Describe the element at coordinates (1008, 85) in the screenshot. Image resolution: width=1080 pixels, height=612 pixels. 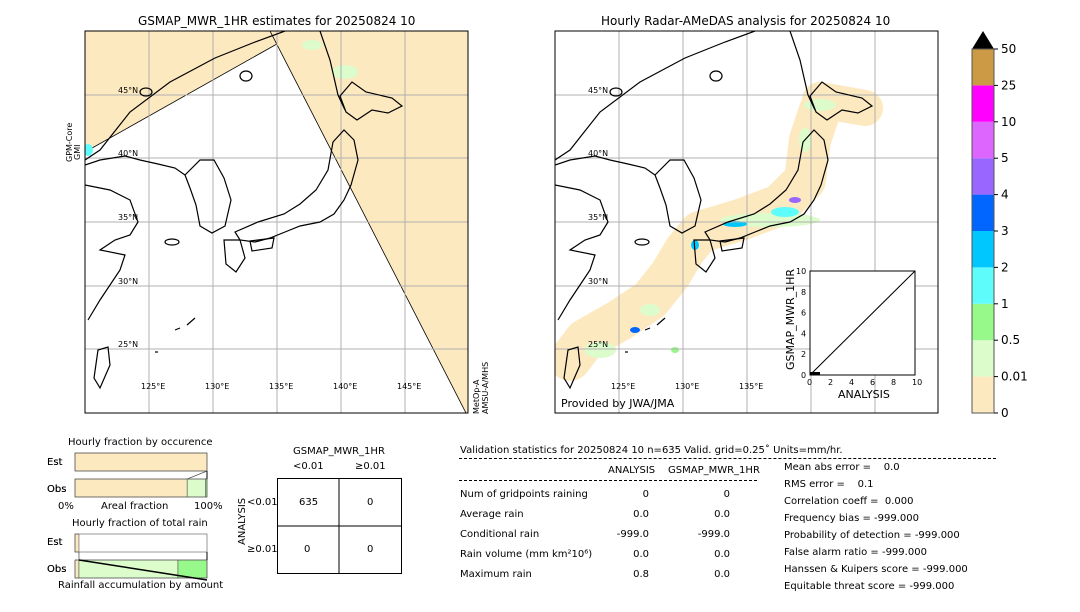
I see `colorbar-tick-label: 25` at that location.